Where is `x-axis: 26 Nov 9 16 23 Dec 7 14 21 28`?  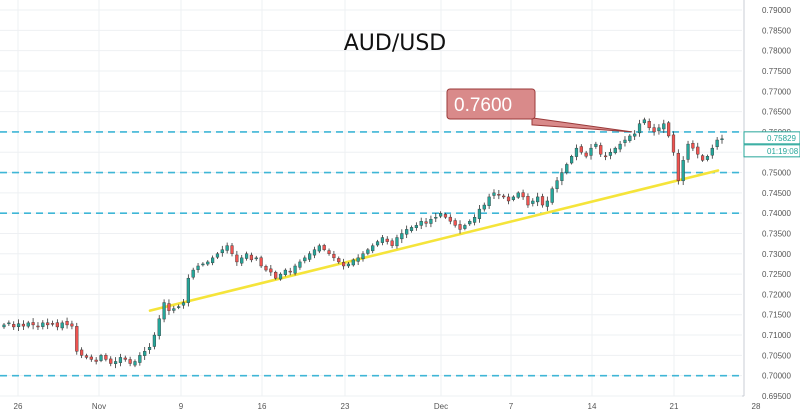
x-axis: 26 Nov 9 16 23 Dec 7 14 21 28 is located at coordinates (387, 406).